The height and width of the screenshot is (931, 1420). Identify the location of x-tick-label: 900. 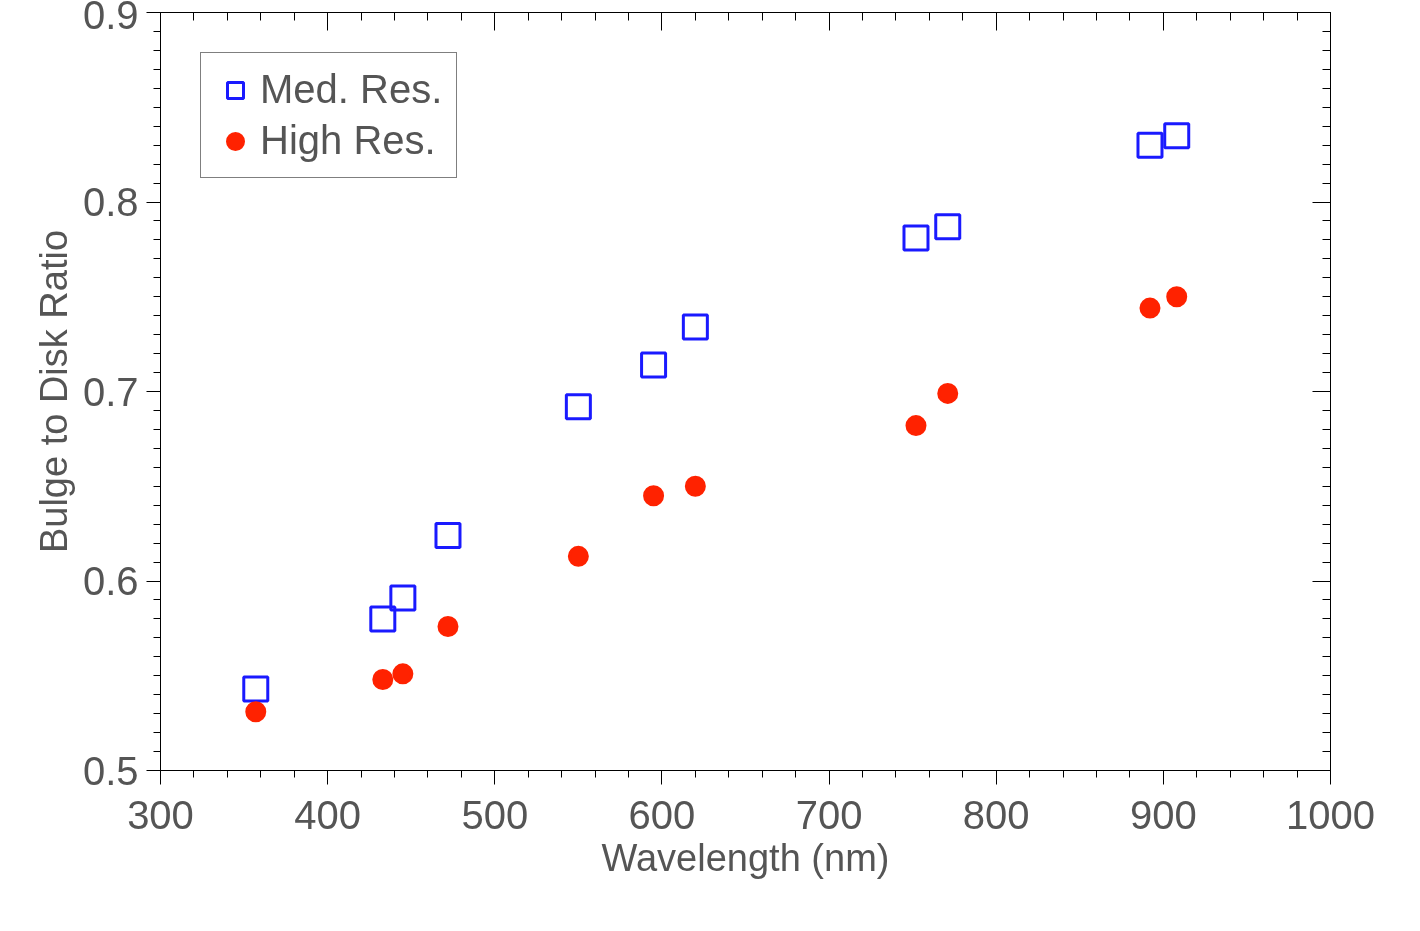
(1163, 814).